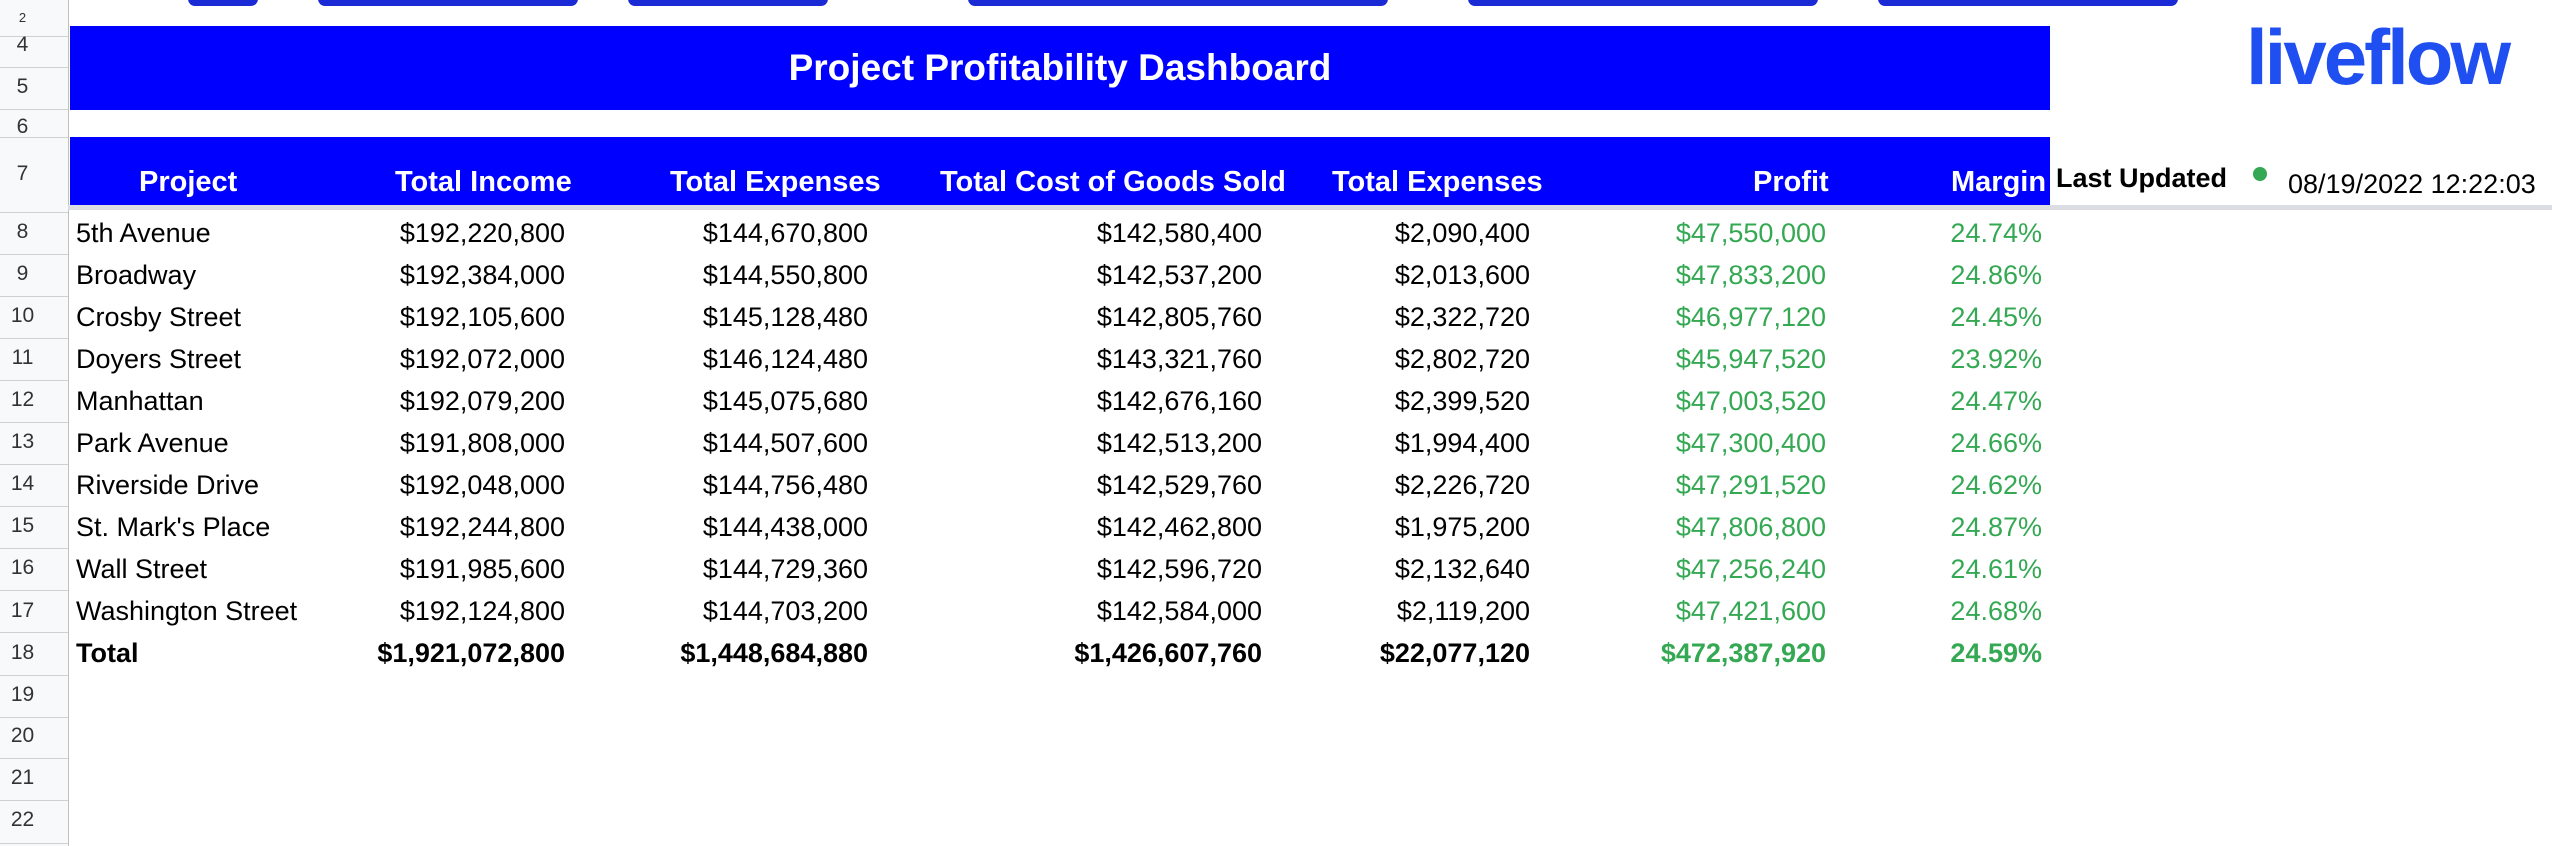  Describe the element at coordinates (1996, 527) in the screenshot. I see `cell-margin: 24.87%` at that location.